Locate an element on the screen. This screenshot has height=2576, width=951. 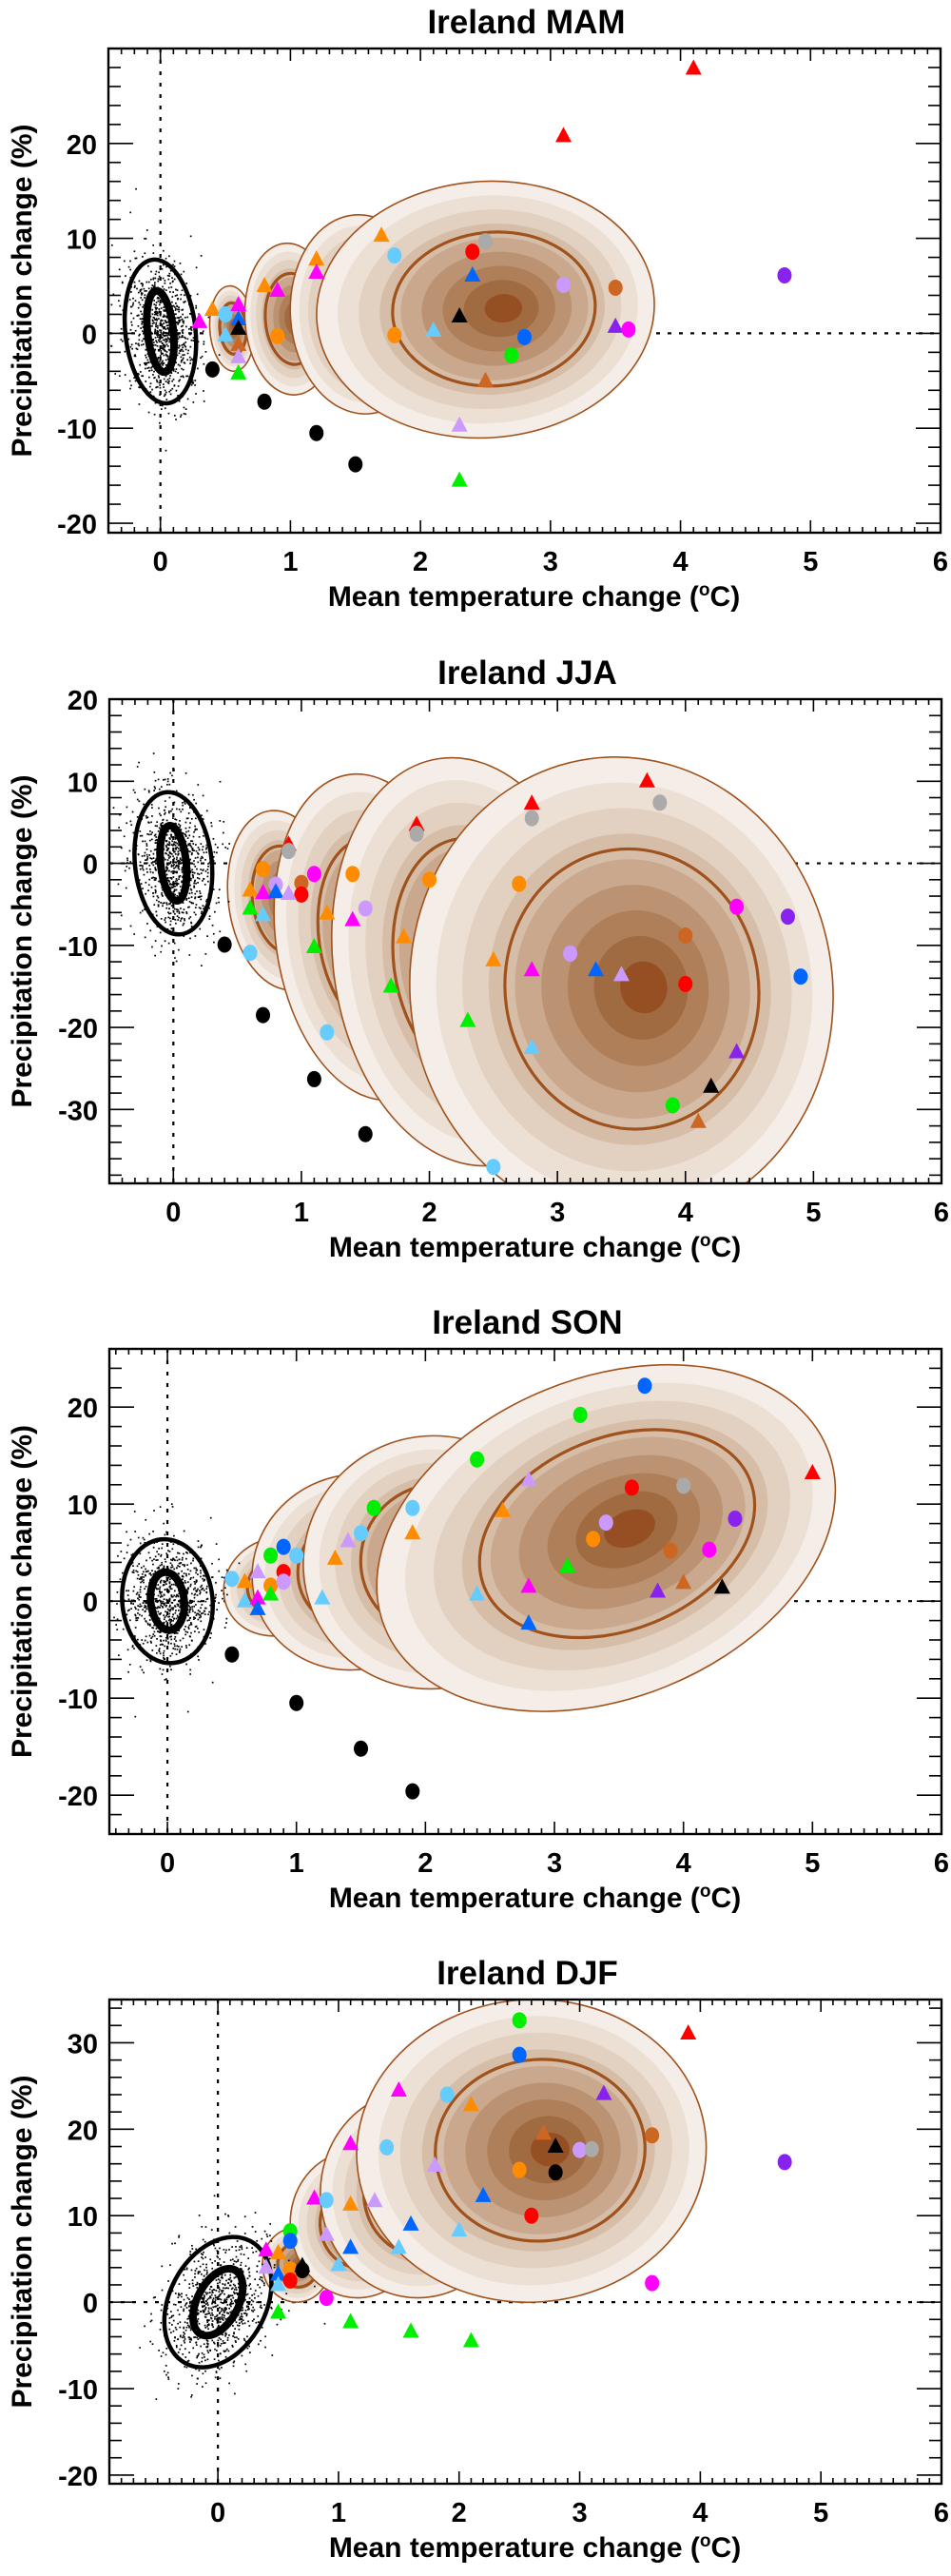
x-axis-title: Mean temperature change (oC) is located at coordinates (535, 1247).